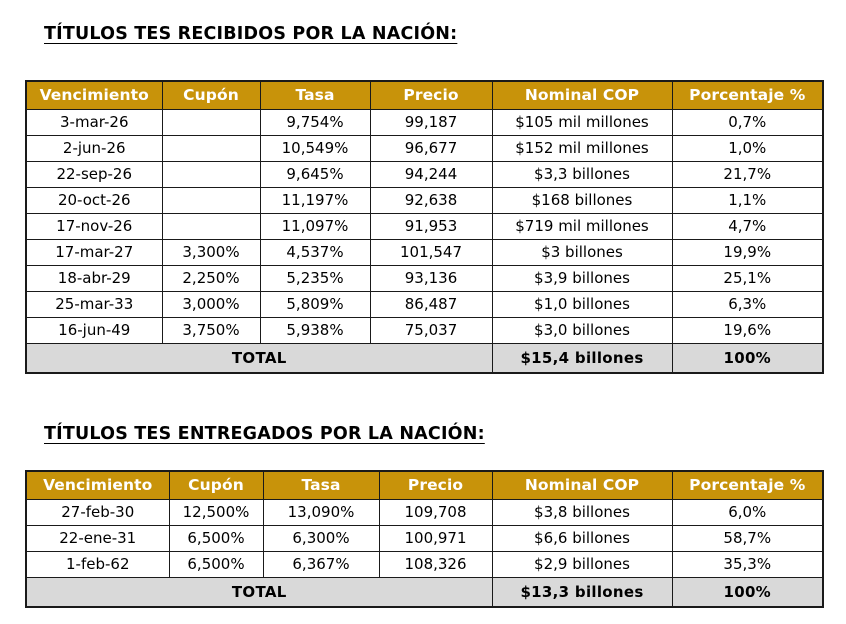 The image size is (846, 624). What do you see at coordinates (747, 148) in the screenshot?
I see `cell-porcentaje: 1,0%` at bounding box center [747, 148].